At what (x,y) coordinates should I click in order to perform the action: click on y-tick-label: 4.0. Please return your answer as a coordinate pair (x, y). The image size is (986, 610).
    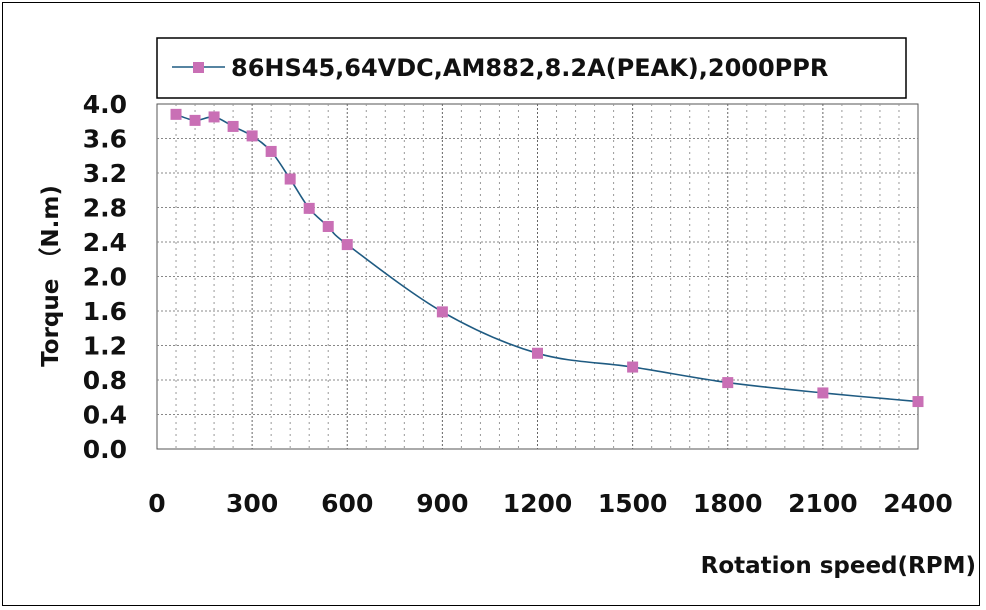
    Looking at the image, I should click on (105, 104).